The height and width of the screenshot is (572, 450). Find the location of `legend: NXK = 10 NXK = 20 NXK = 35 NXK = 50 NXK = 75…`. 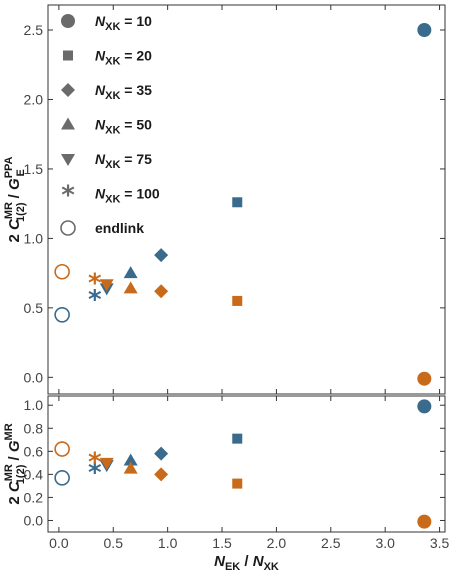

legend: NXK = 10 NXK = 20 NXK = 35 NXK = 50 NXK = 75… is located at coordinates (110, 124).